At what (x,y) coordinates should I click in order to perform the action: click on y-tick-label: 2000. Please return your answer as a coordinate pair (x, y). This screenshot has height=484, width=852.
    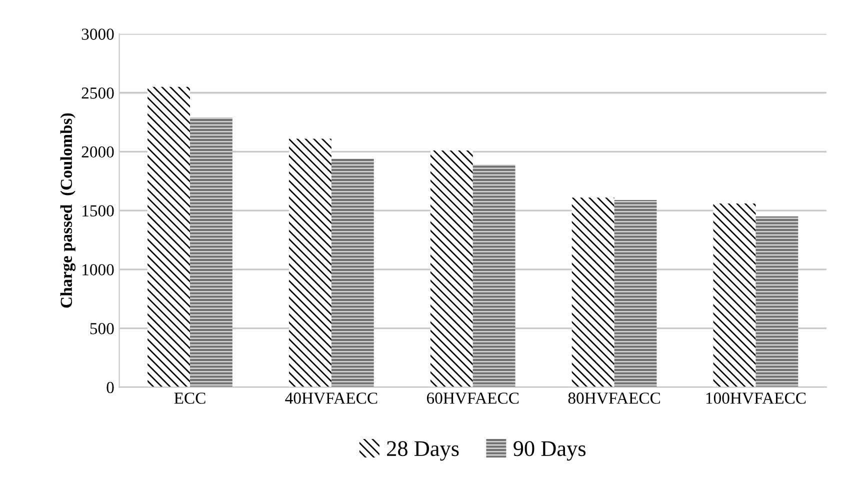
    Looking at the image, I should click on (98, 152).